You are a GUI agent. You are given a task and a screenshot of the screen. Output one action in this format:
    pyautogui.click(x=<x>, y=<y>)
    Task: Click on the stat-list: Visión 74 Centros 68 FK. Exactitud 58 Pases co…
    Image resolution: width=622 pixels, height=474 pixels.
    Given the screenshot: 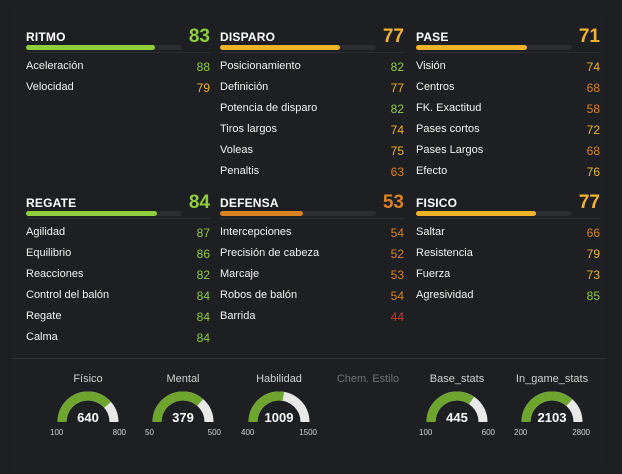 What is the action you would take?
    pyautogui.click(x=508, y=122)
    